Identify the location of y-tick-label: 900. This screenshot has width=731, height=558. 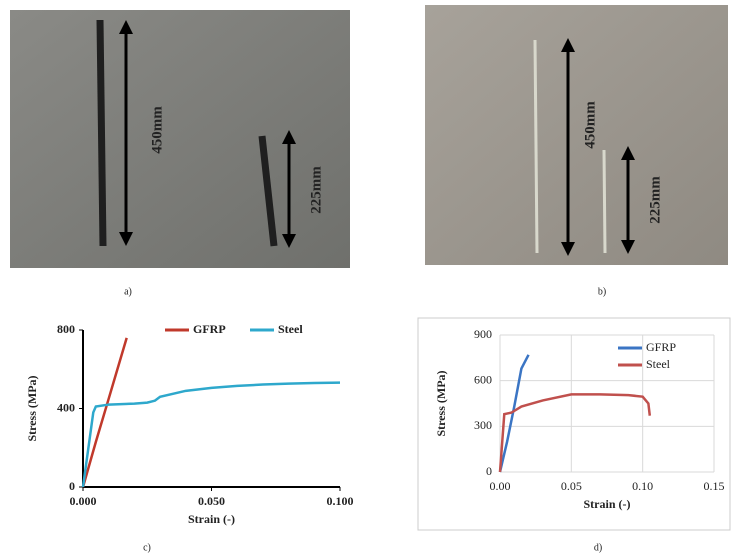
(483, 334).